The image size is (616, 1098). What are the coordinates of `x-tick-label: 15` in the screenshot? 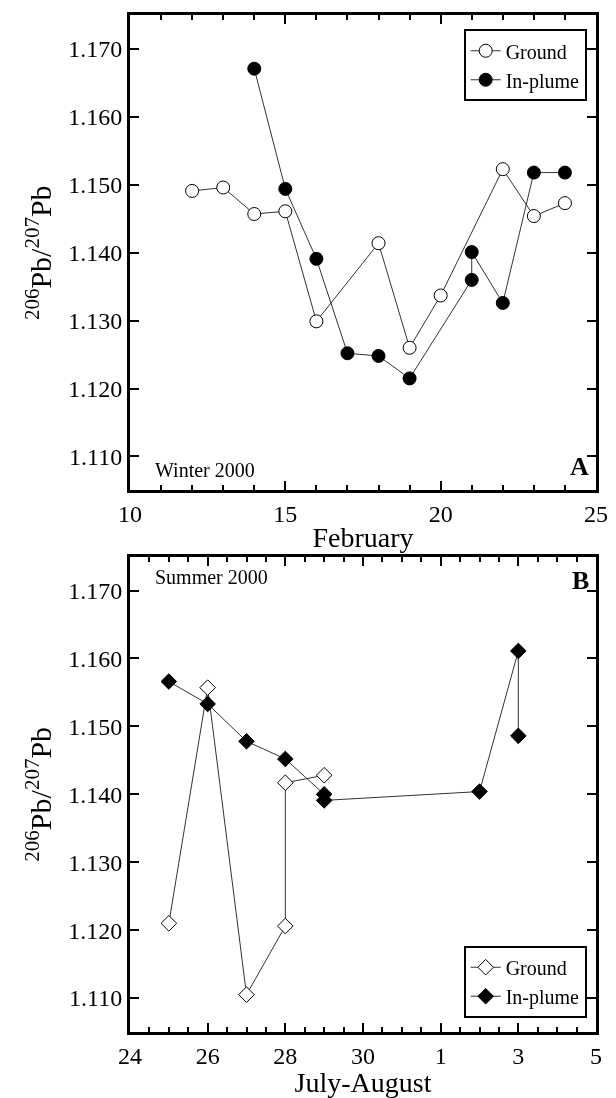 It's located at (285, 514).